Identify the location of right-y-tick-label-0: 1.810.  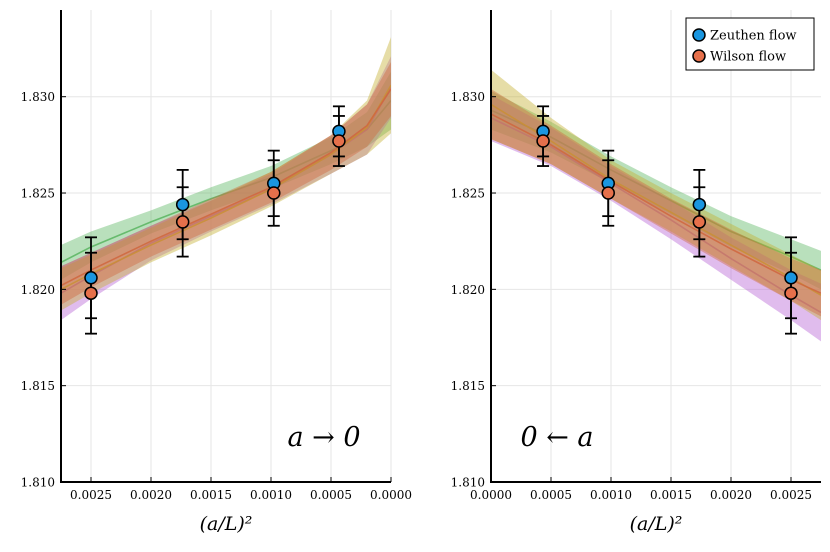
(468, 483).